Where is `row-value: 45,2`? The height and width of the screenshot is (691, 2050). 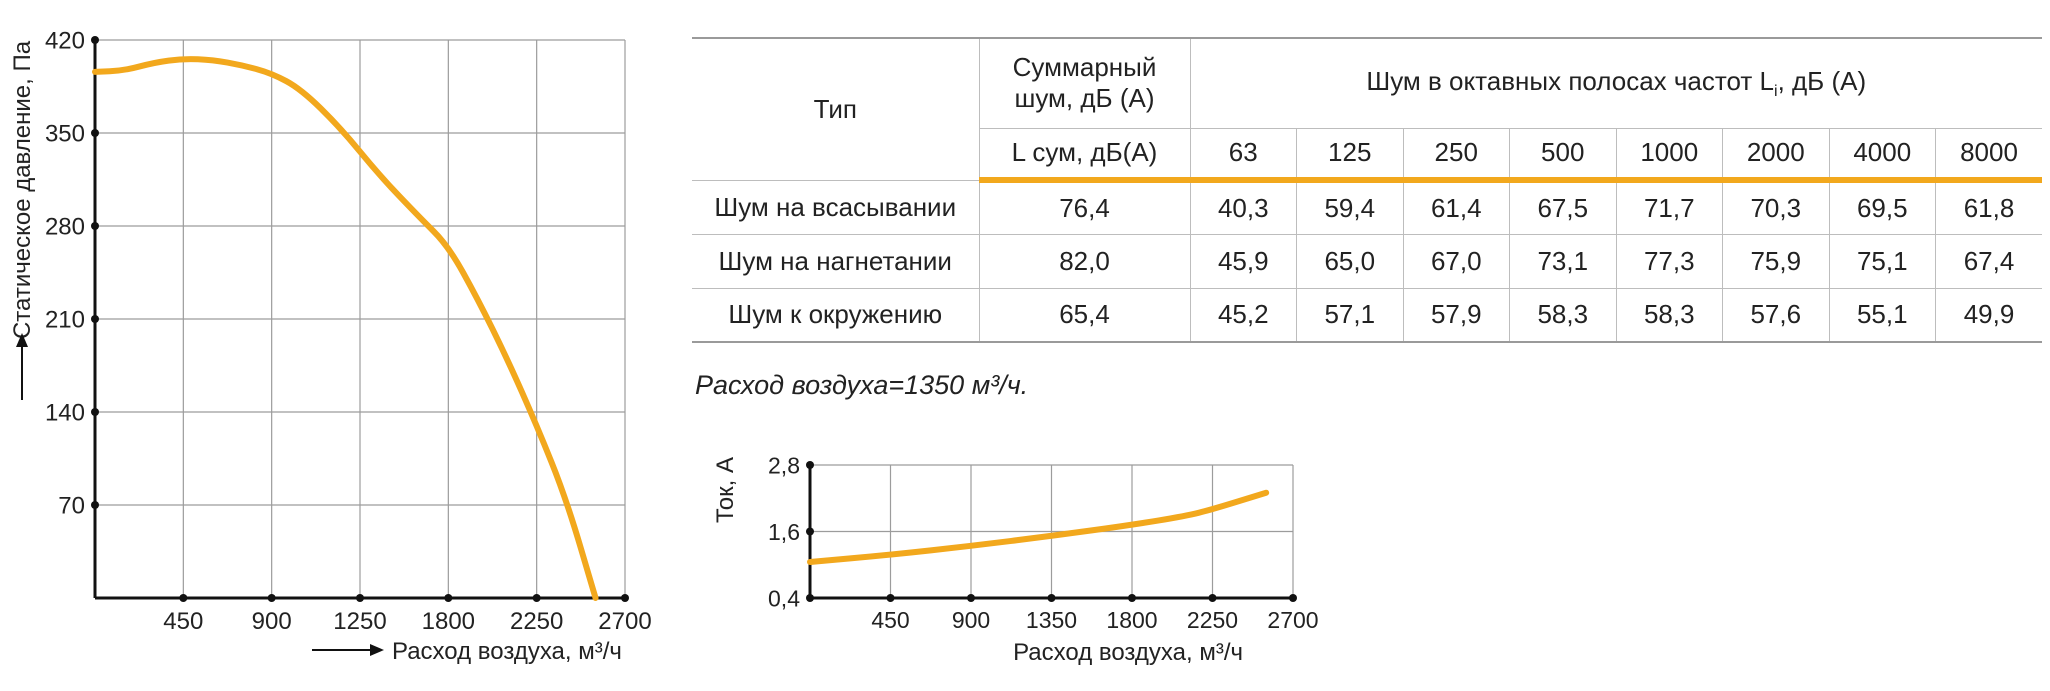 row-value: 45,2 is located at coordinates (1243, 315).